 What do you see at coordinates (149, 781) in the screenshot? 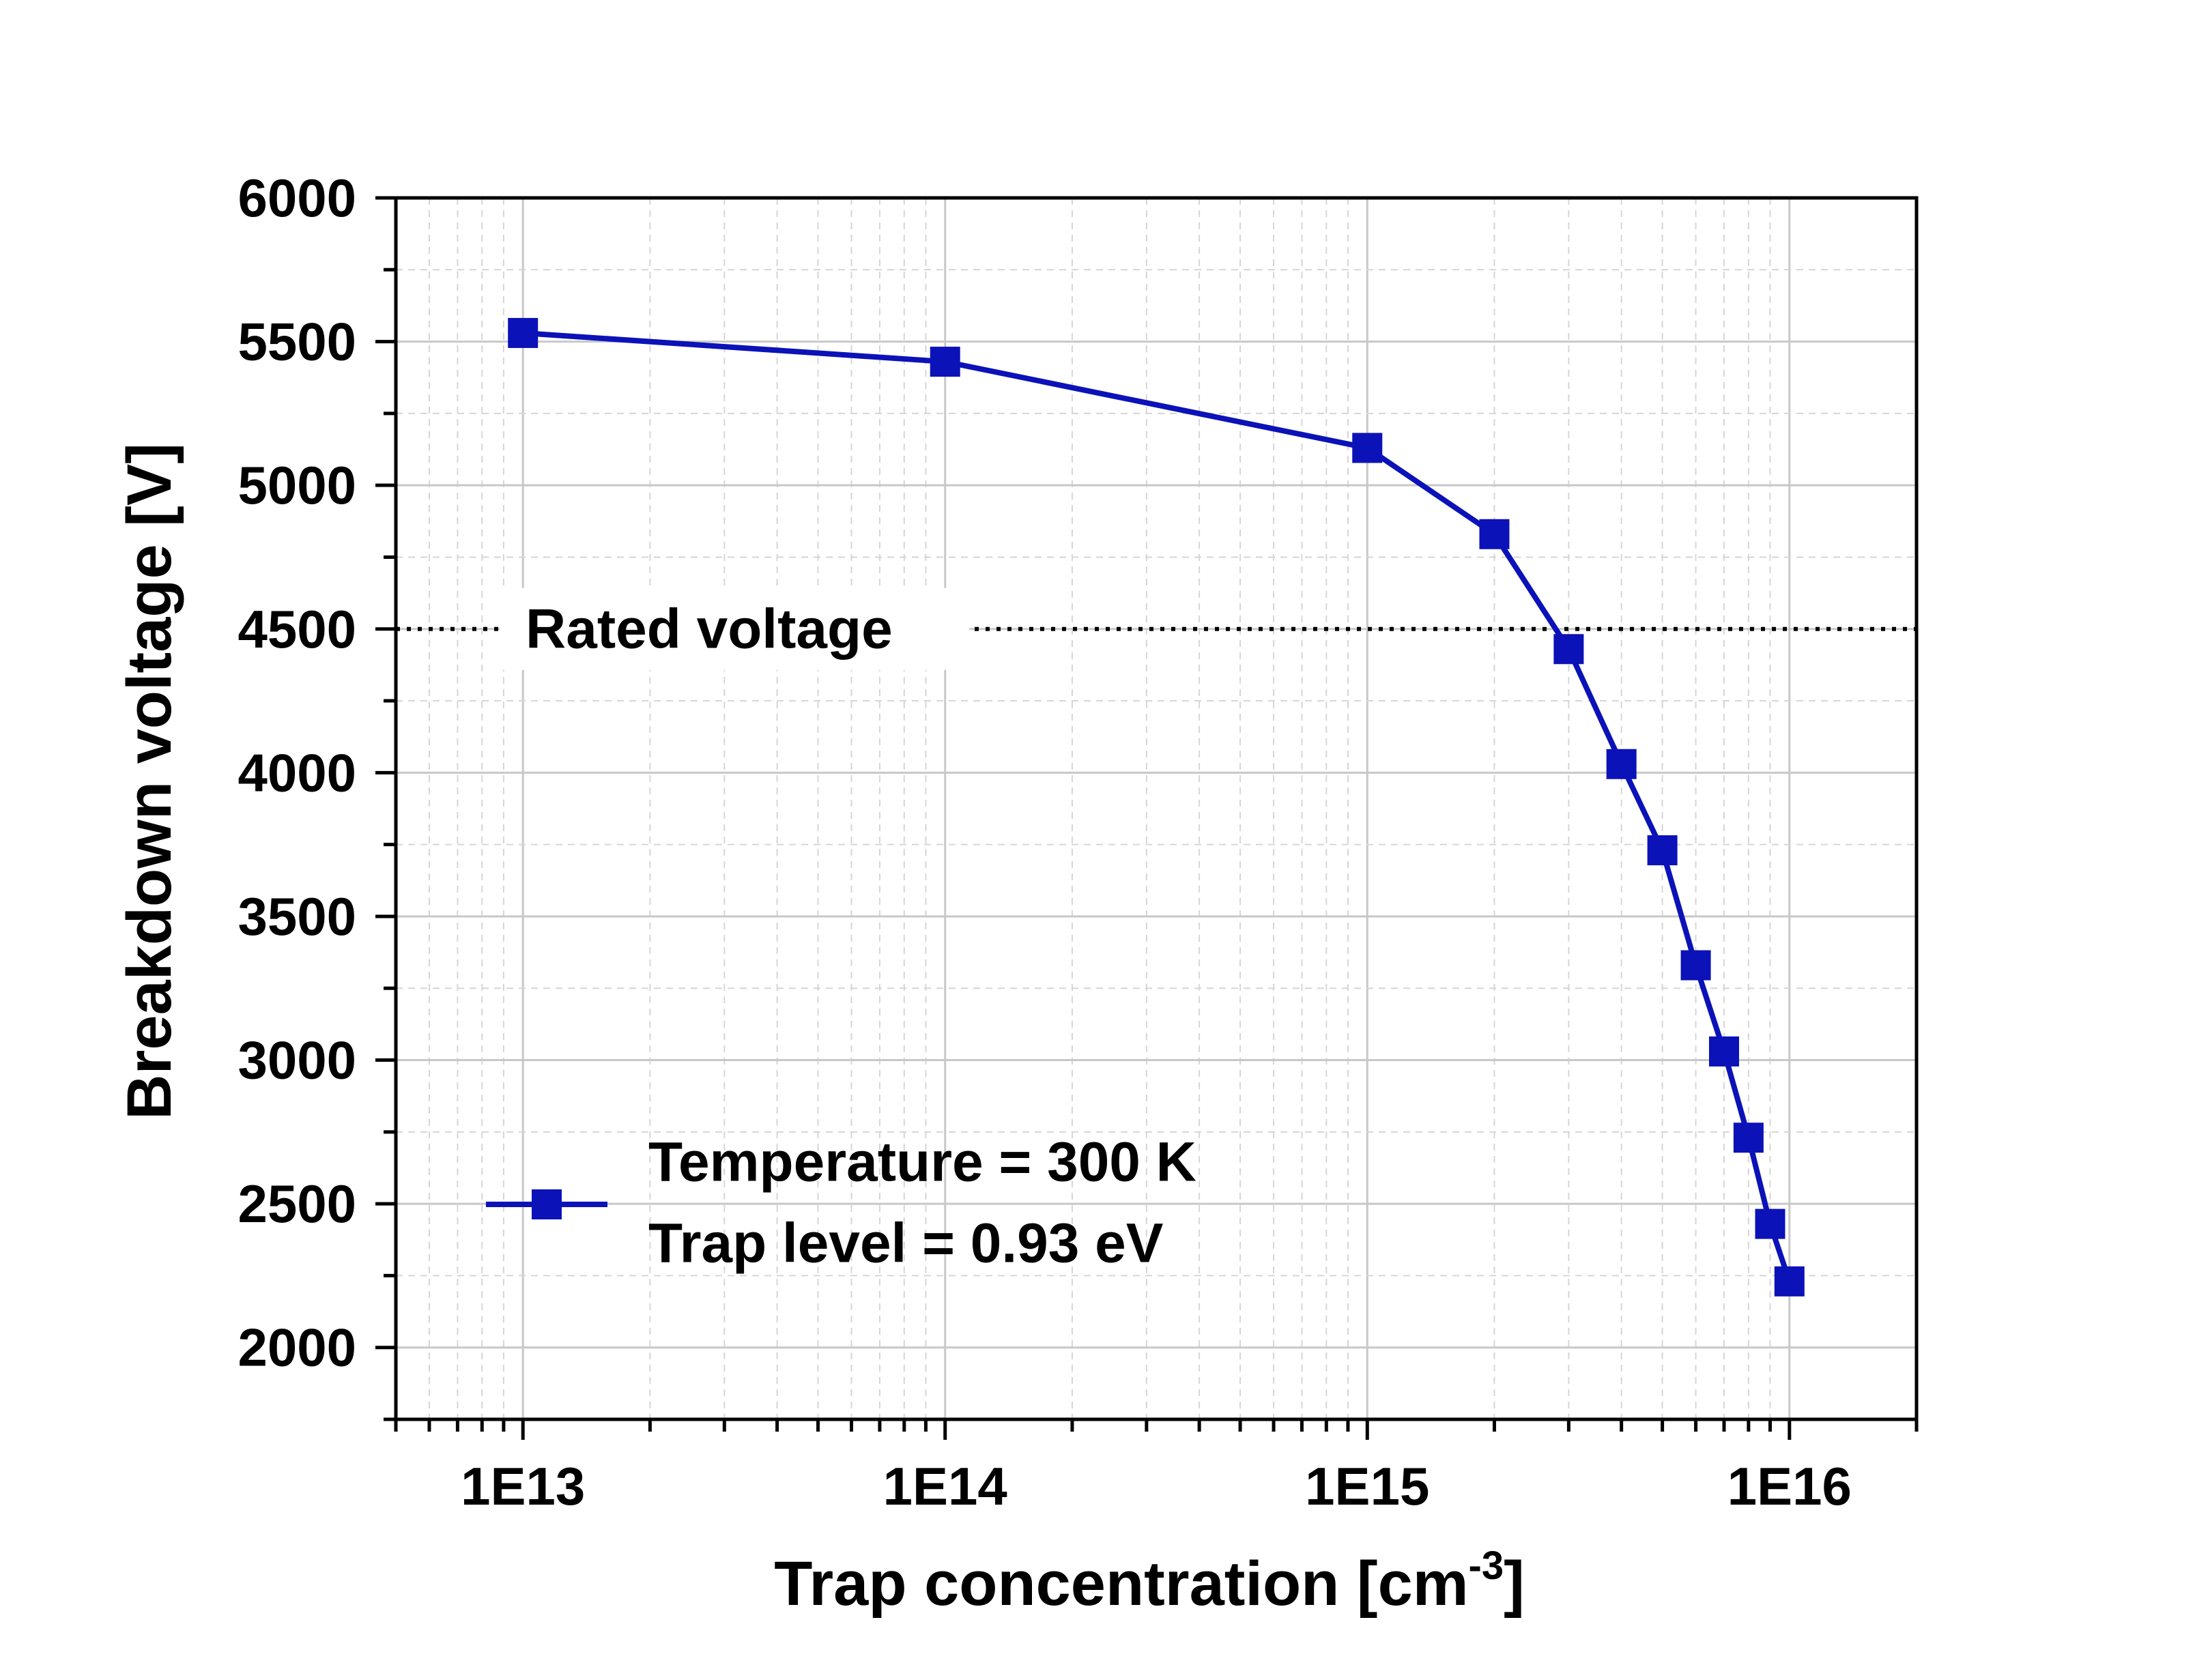
I see `y-axis-title: Breakdown voltage [V]` at bounding box center [149, 781].